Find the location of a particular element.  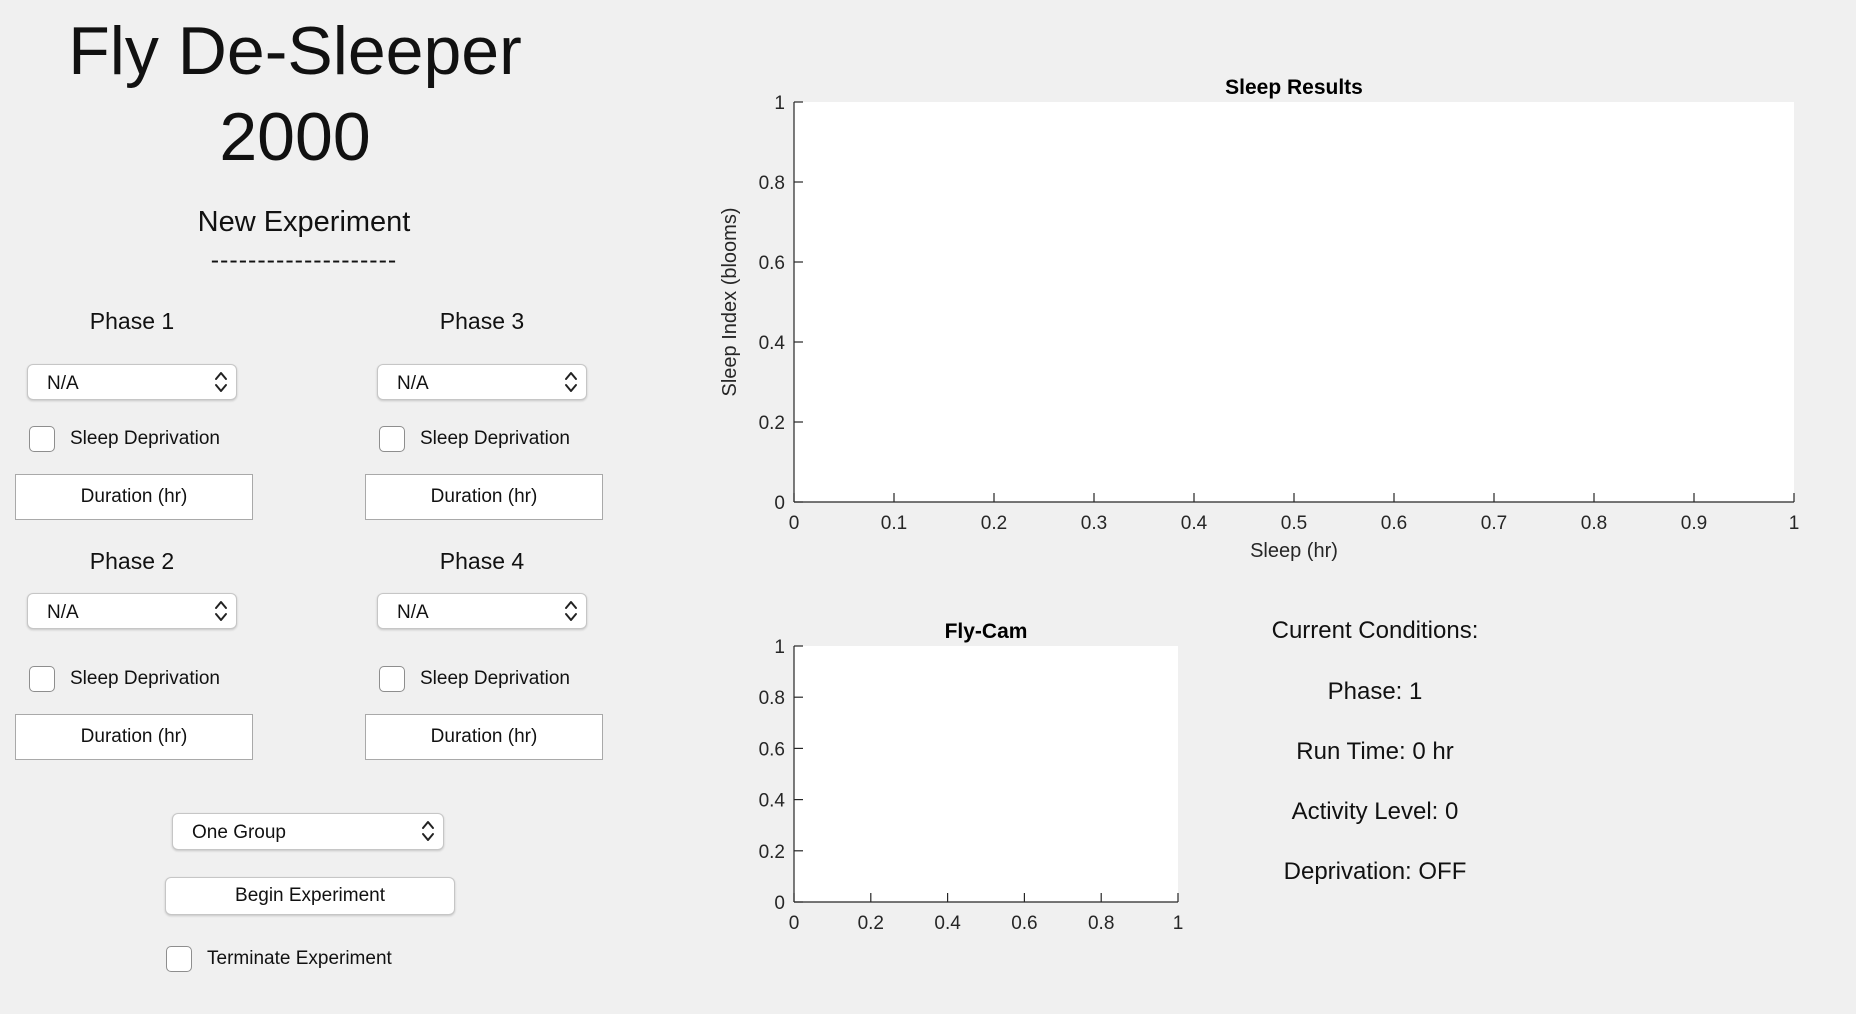

phase-1-sleep-deprivation-checkbox: Sleep Deprivation is located at coordinates (124, 439).